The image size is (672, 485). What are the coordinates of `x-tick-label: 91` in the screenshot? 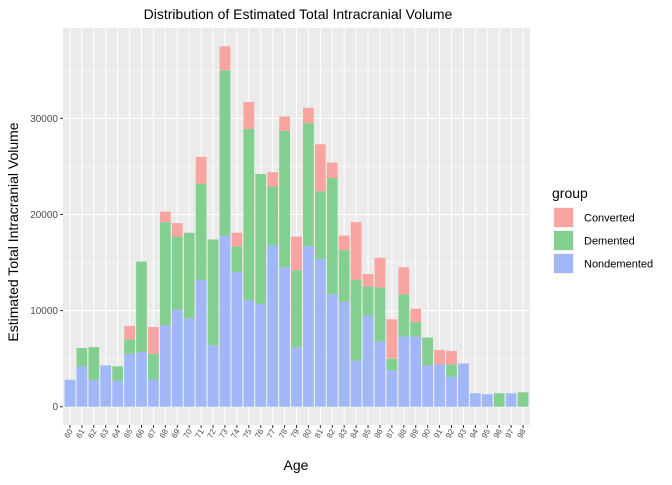 It's located at (438, 433).